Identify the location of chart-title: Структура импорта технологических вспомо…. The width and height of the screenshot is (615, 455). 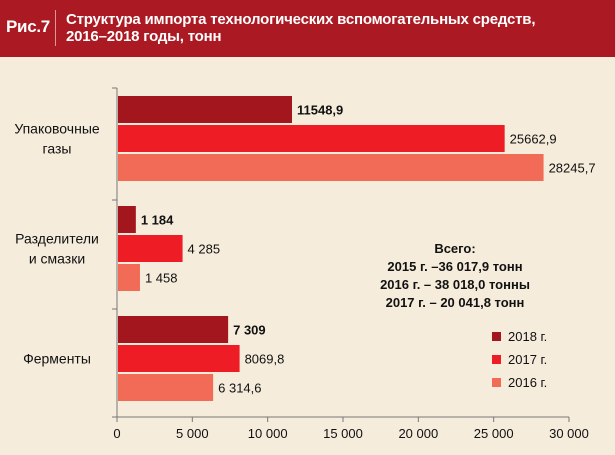
(336, 28).